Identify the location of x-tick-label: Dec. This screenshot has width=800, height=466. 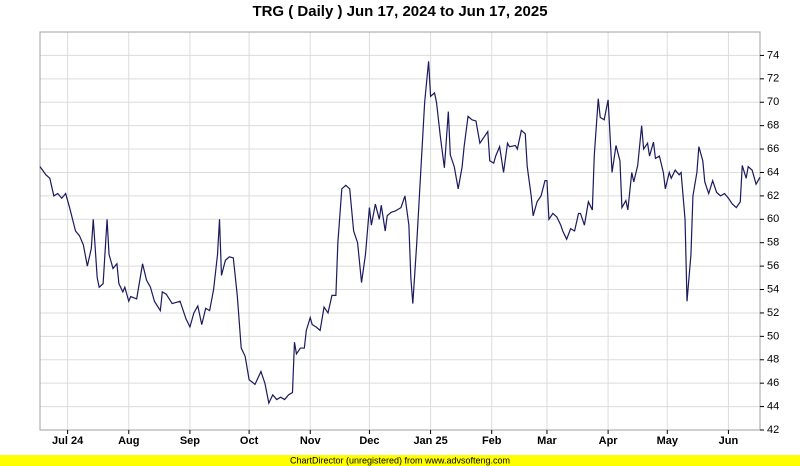
(369, 441).